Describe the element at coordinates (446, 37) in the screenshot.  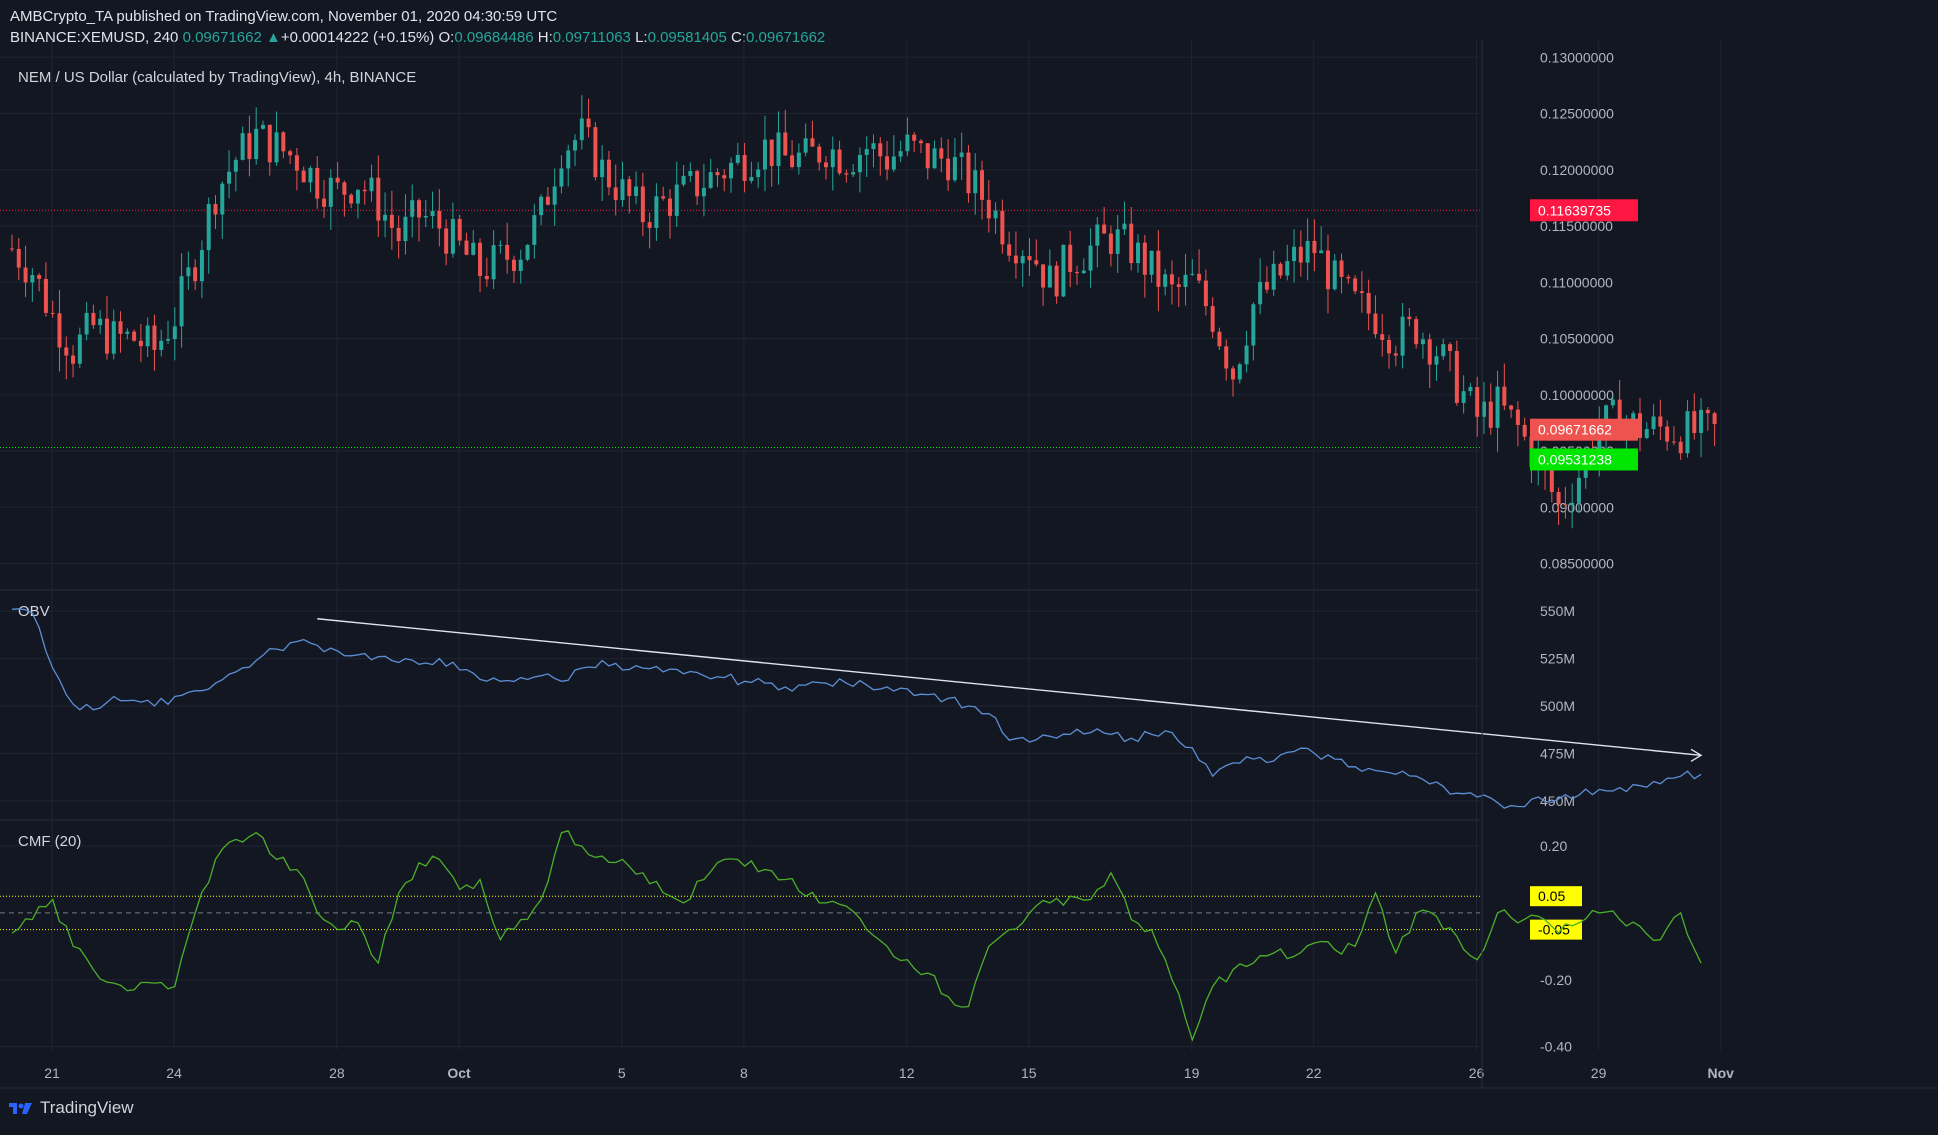
I see `open-label: O:` at that location.